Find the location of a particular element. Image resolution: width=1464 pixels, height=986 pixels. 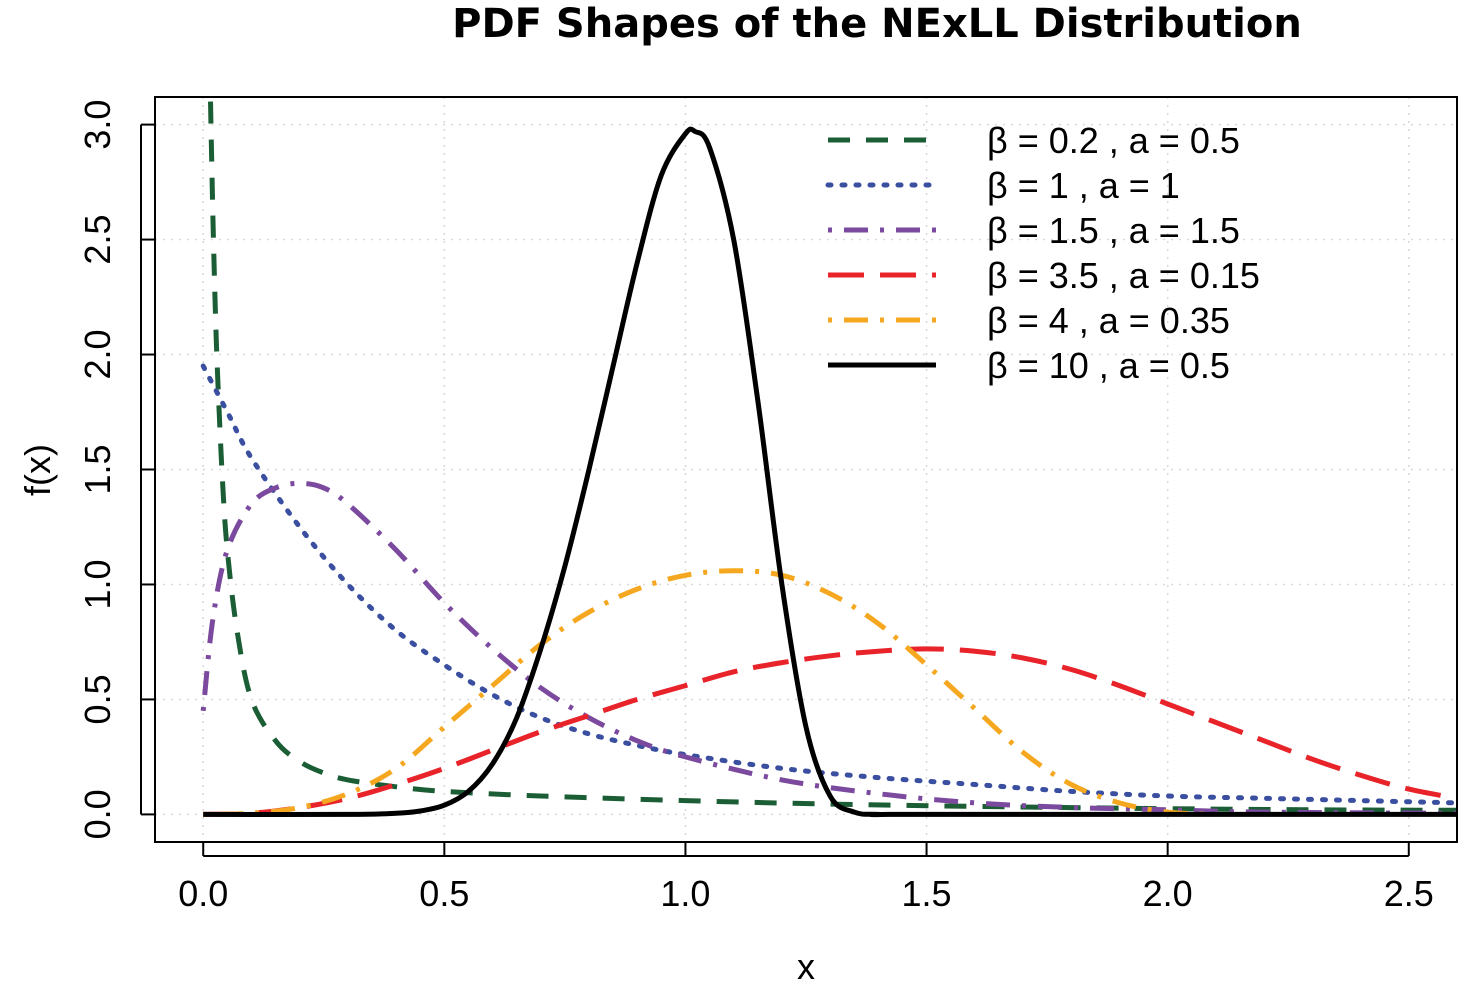

y-axis-label: f(x) is located at coordinates (37, 470).